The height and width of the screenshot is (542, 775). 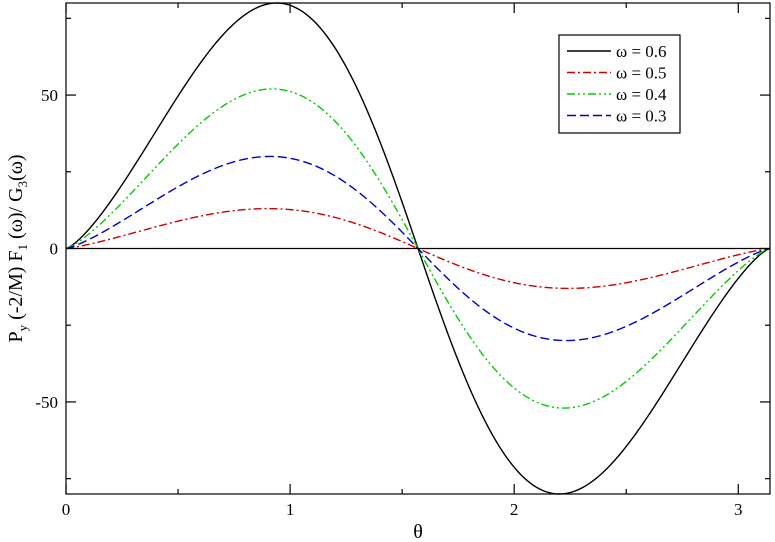 I want to click on legend: ω = 0.6 ω = 0.5 ω = 0.4 ω = 0.3, so click(x=619, y=84).